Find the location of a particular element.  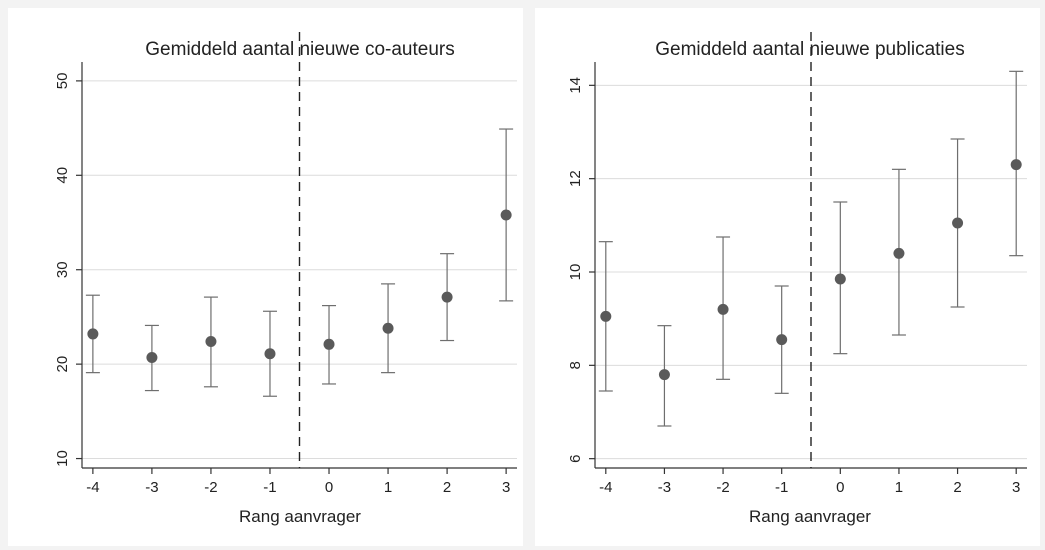

y-tick-label: 40 is located at coordinates (62, 175).